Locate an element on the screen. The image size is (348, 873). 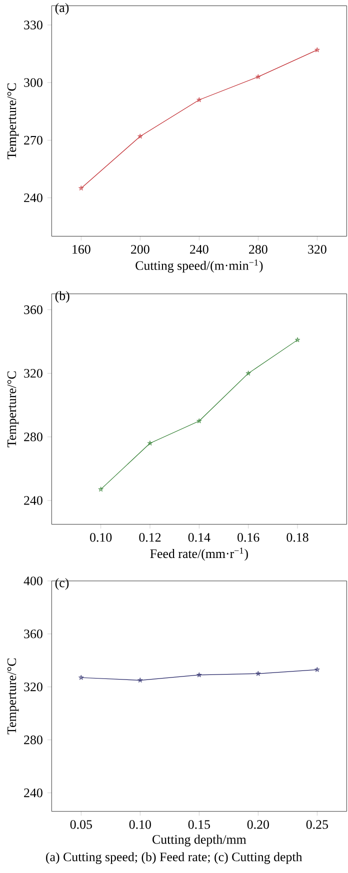
text: (a) Cutting speed; (b) Feed rate; (c) Cutting depth is located at coordinates (174, 858).